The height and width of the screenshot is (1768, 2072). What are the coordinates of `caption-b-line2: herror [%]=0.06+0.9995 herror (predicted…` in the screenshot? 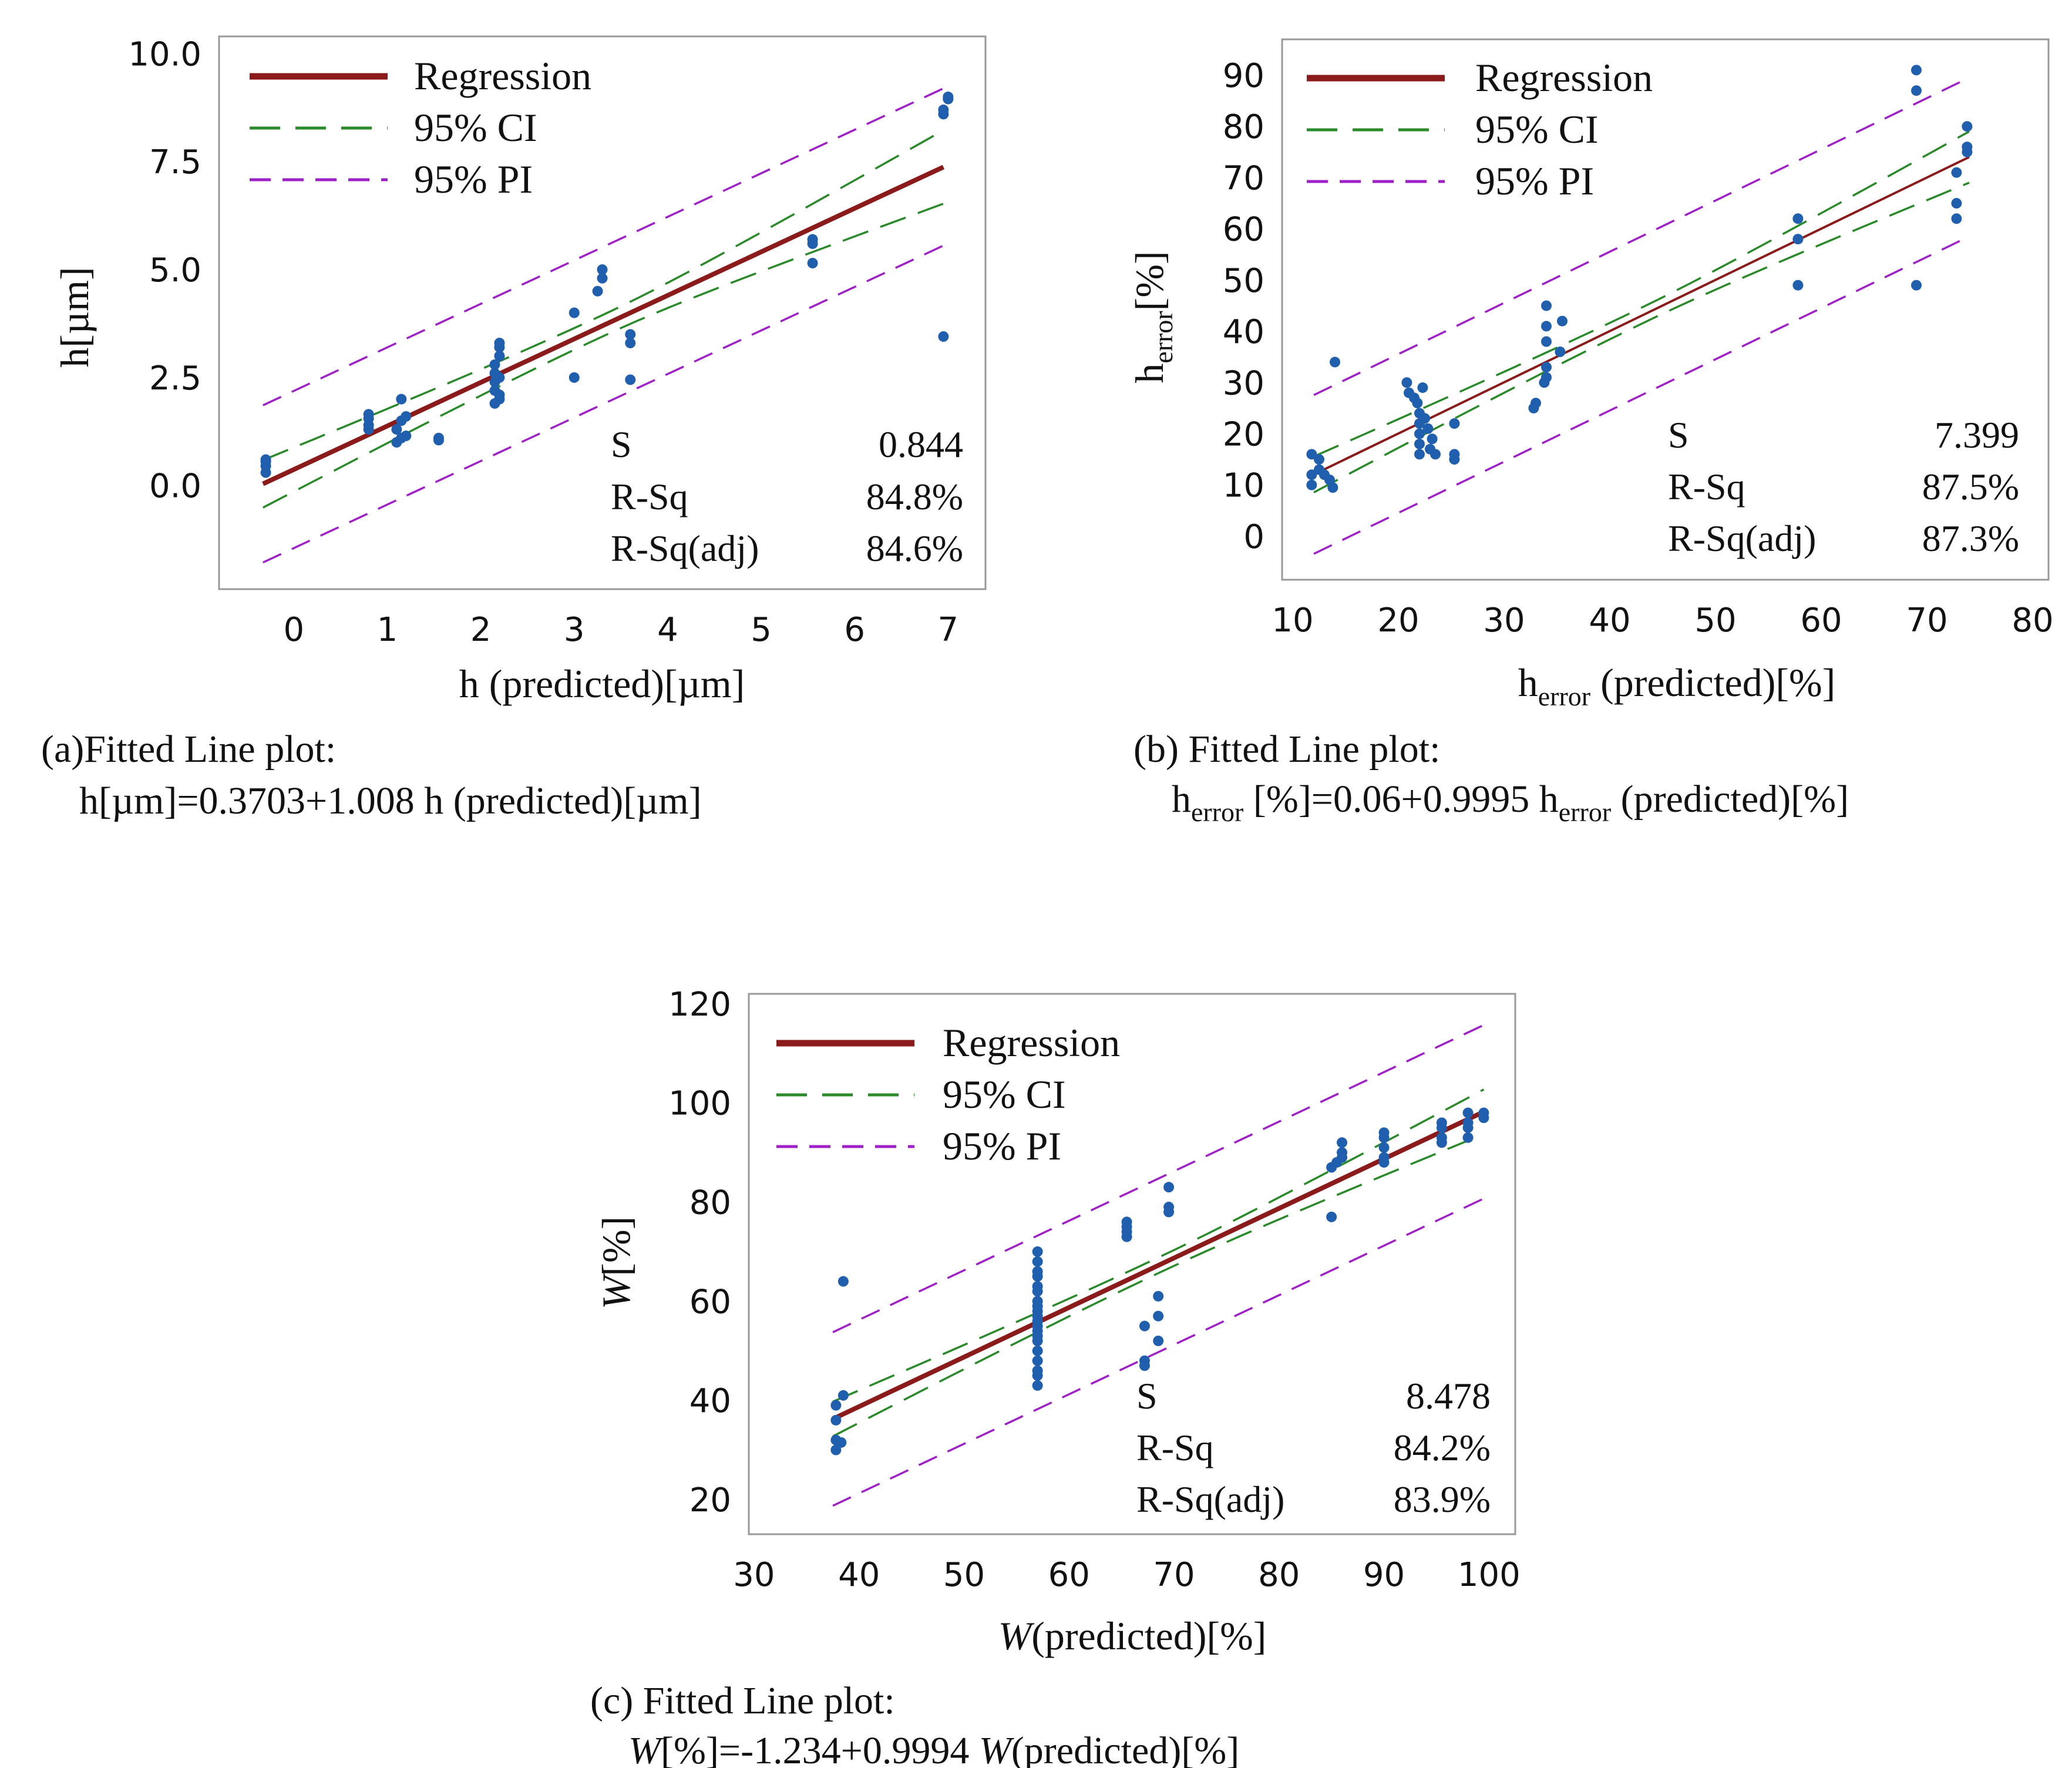 It's located at (1510, 802).